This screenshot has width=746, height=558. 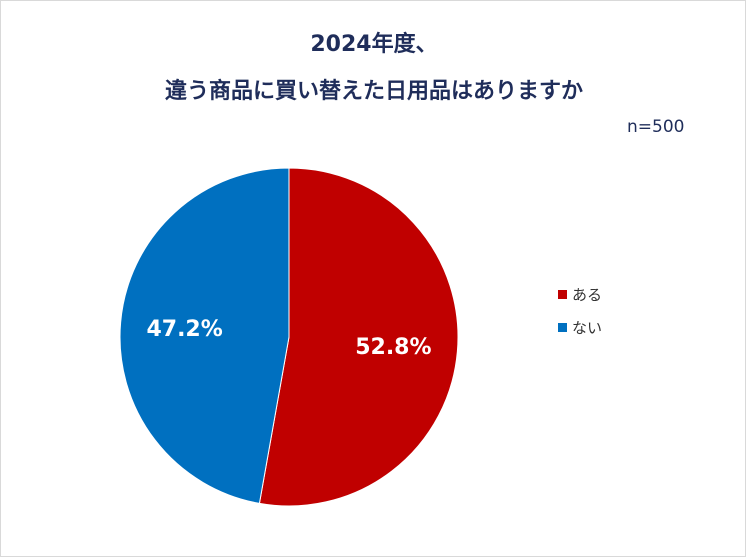 I want to click on legend-item-aru: ある, so click(x=580, y=294).